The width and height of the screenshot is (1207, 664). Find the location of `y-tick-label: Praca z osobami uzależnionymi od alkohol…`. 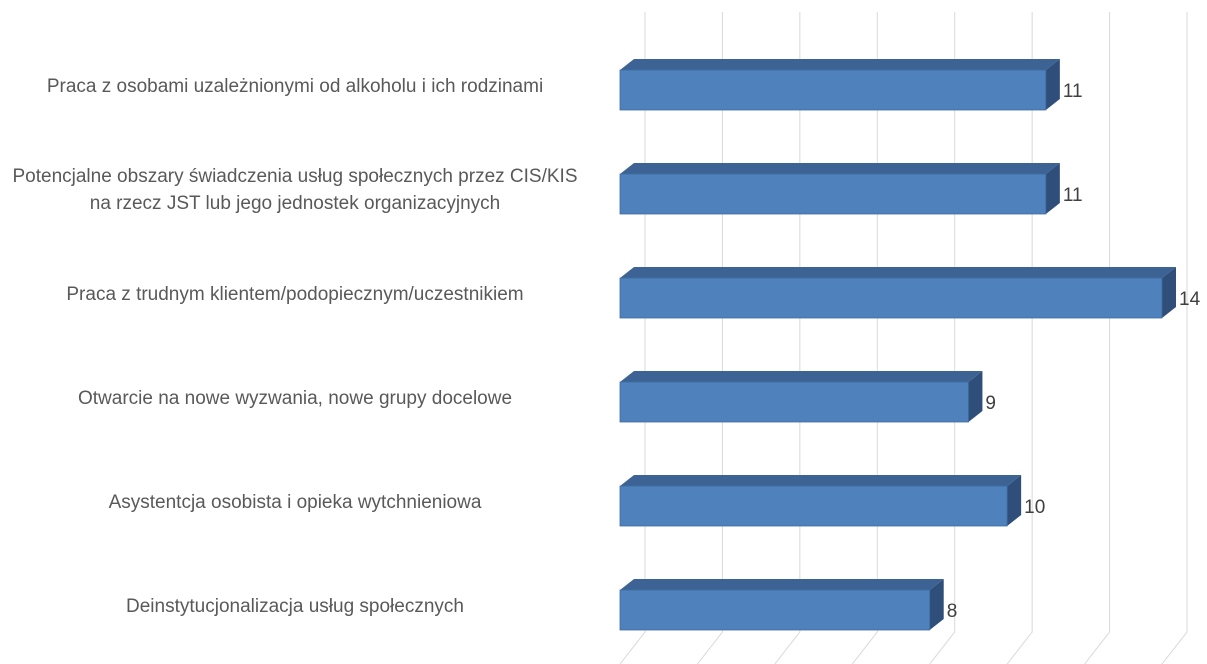

y-tick-label: Praca z osobami uzależnionymi od alkohol… is located at coordinates (295, 86).